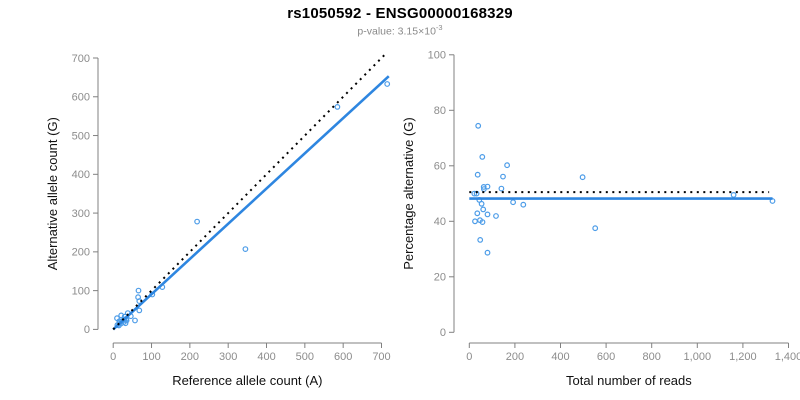  What do you see at coordinates (396, 31) in the screenshot?
I see `p-value-text: p-value: 3.15×10` at bounding box center [396, 31].